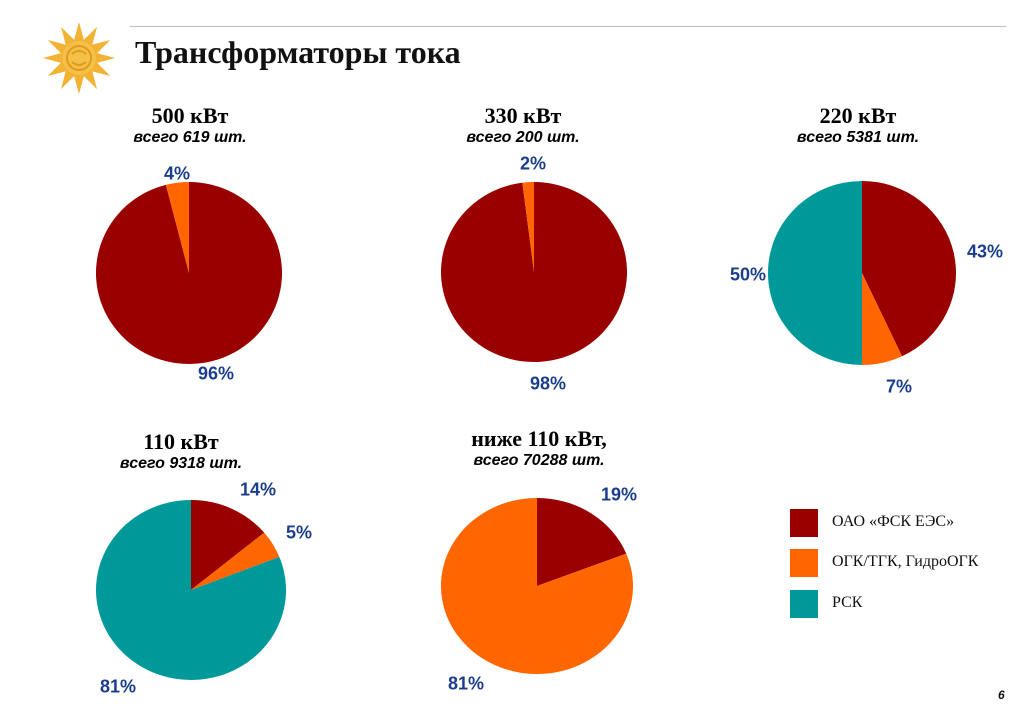 The width and height of the screenshot is (1023, 708). I want to click on legend-swatch-ogk, so click(804, 563).